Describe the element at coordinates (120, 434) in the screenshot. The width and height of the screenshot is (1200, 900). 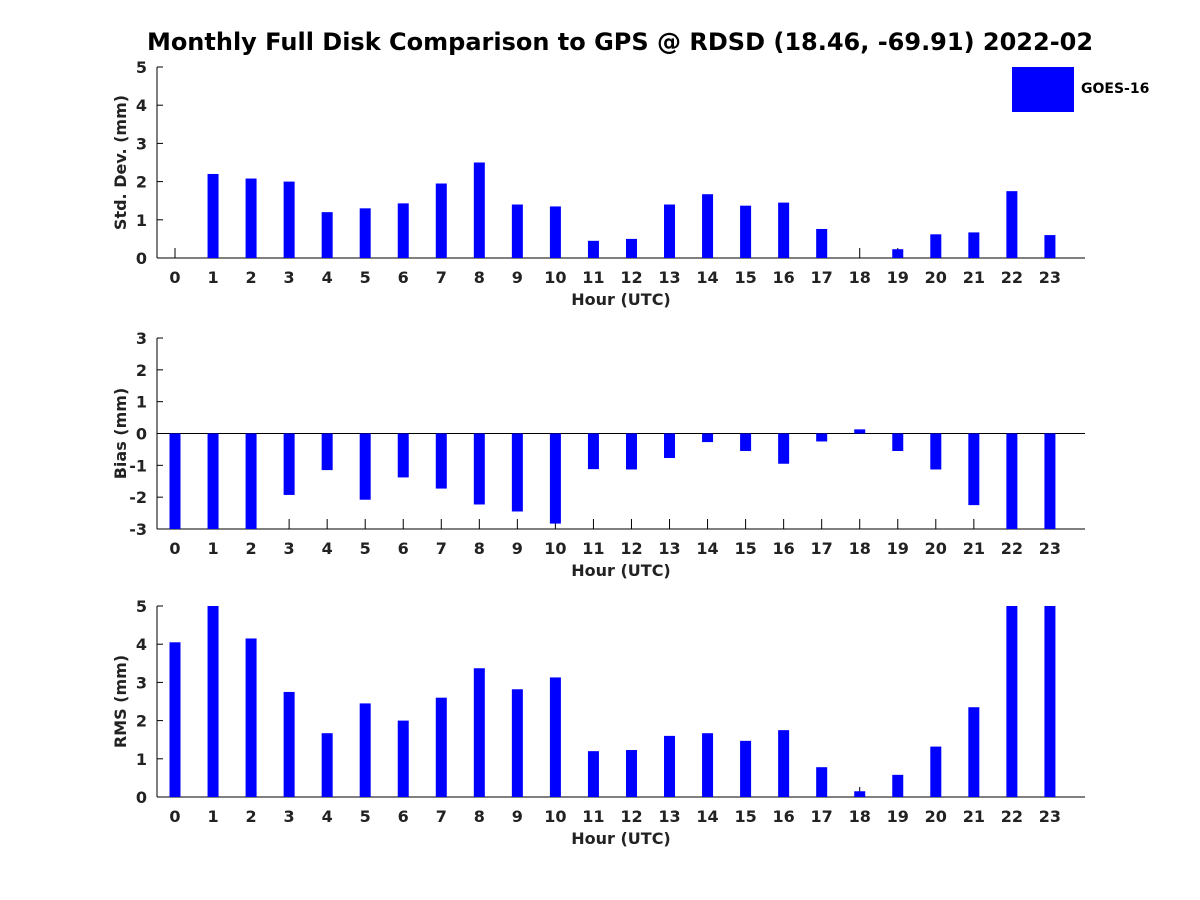
I see `y-axis-label: Bias (mm)` at that location.